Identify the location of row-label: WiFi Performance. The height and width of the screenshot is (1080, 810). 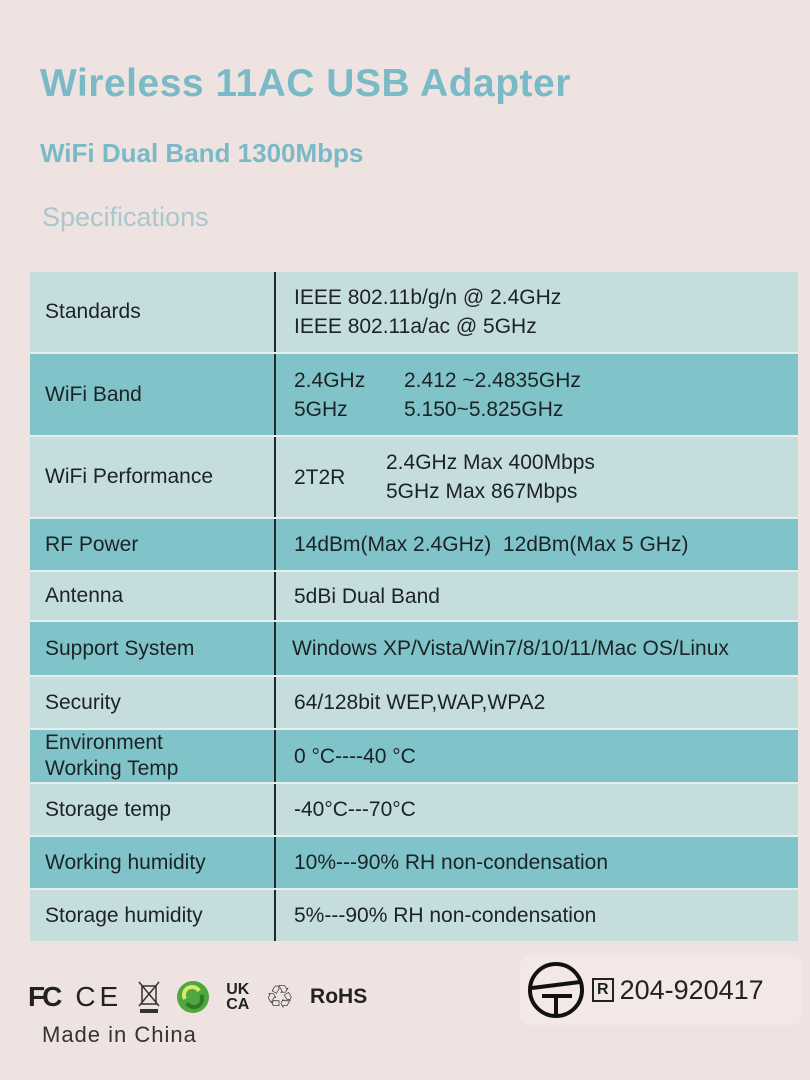
(153, 477).